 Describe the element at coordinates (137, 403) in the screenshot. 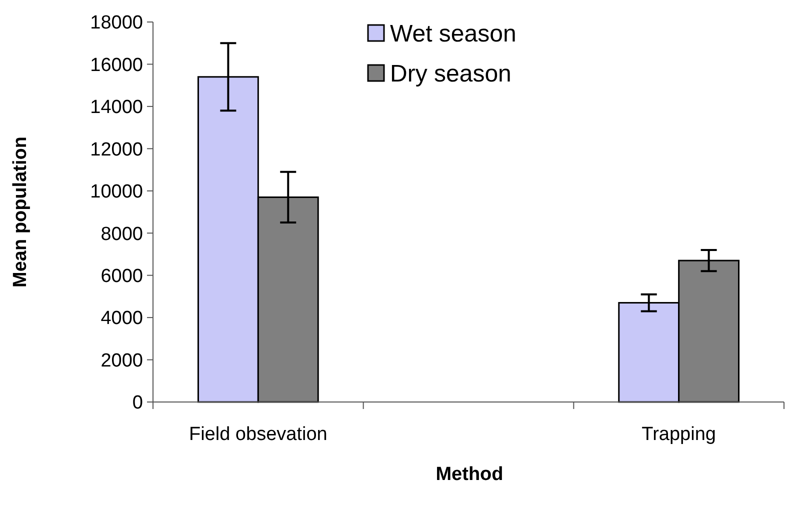

I see `y-tick-label: 0` at that location.